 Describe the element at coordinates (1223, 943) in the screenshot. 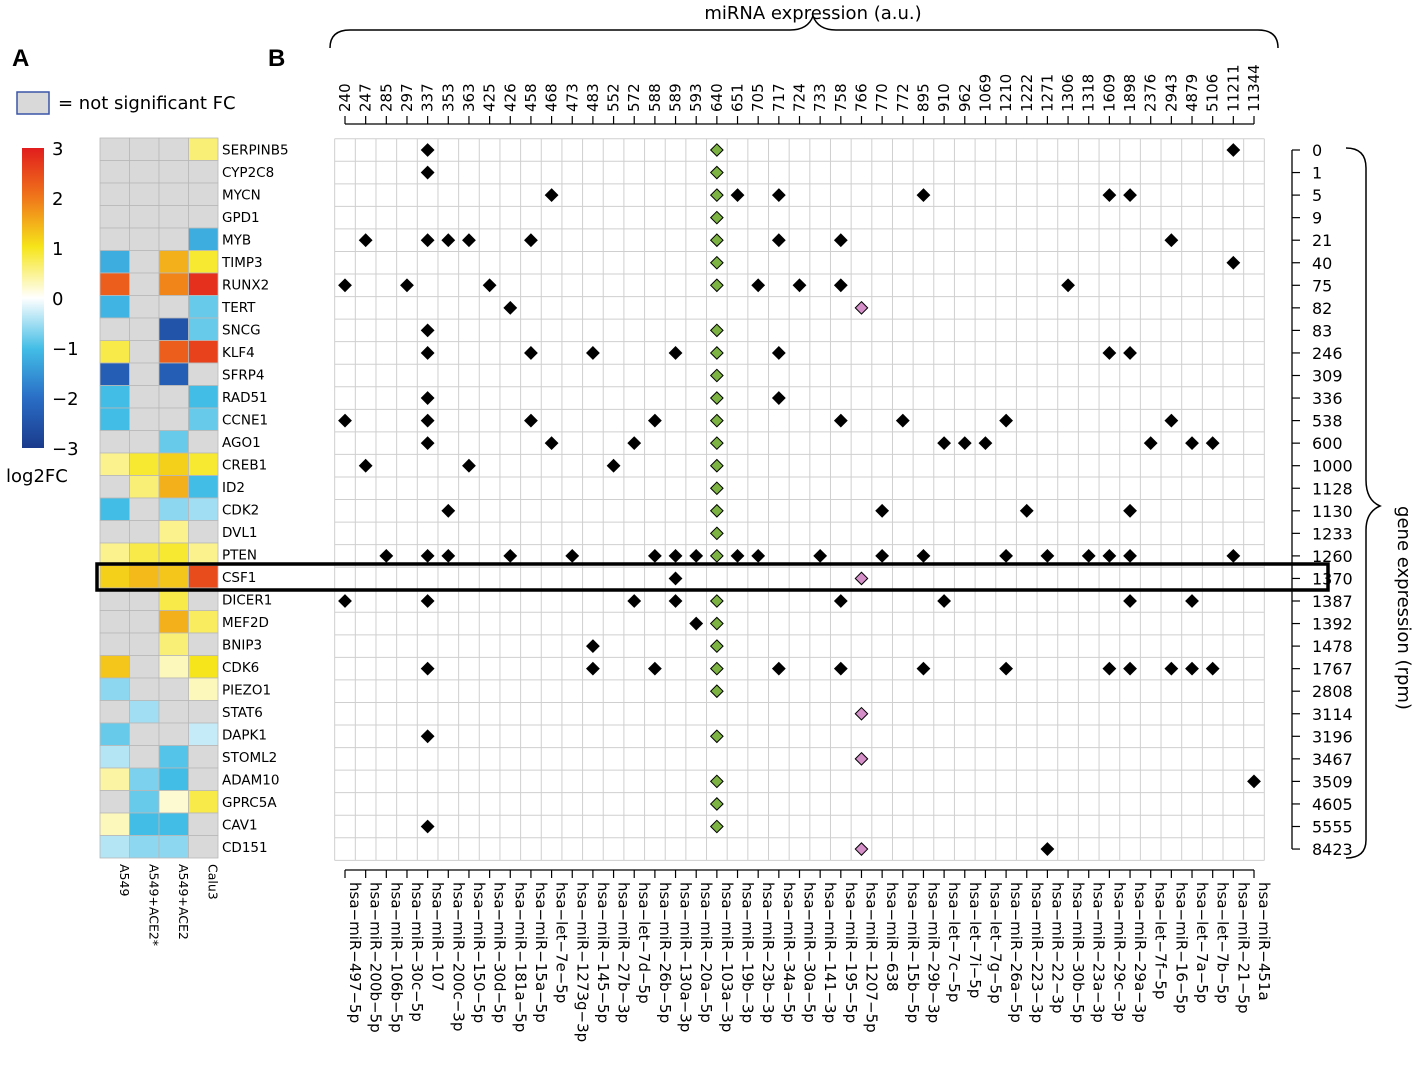

I see `mirna-name-label: hsa−let−7b−5p` at that location.